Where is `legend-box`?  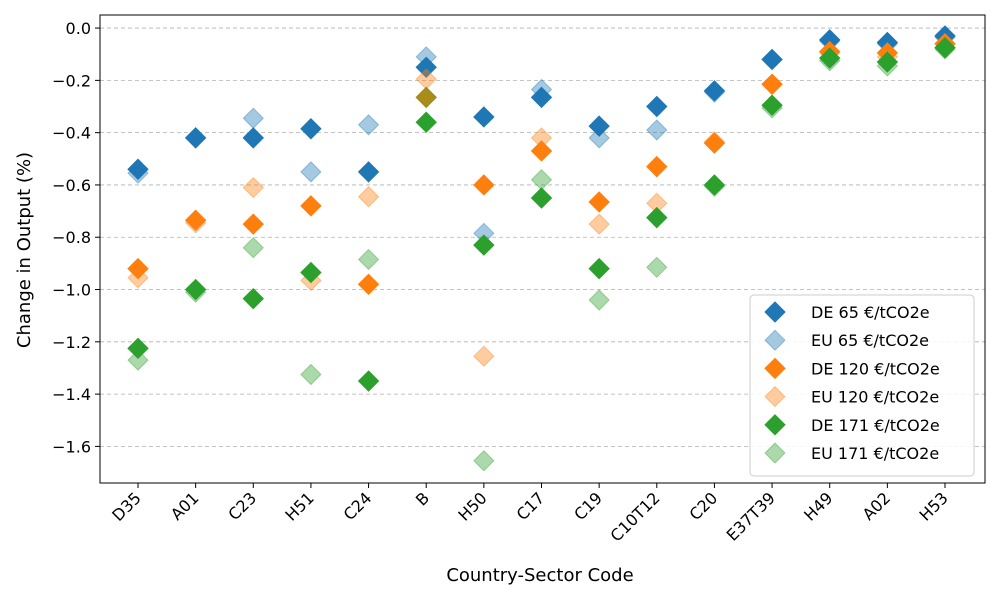 legend-box is located at coordinates (862, 385).